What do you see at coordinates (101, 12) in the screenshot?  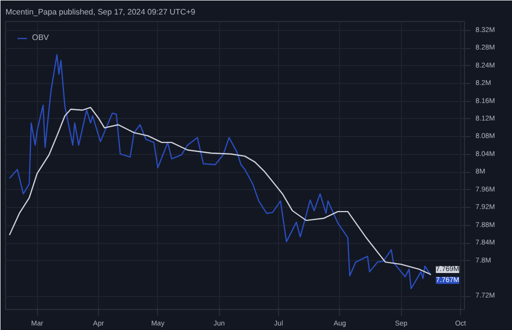 I see `chart-title: Mcentin_Papa published, Sep 17, 2024 09:27 UTC+9` at bounding box center [101, 12].